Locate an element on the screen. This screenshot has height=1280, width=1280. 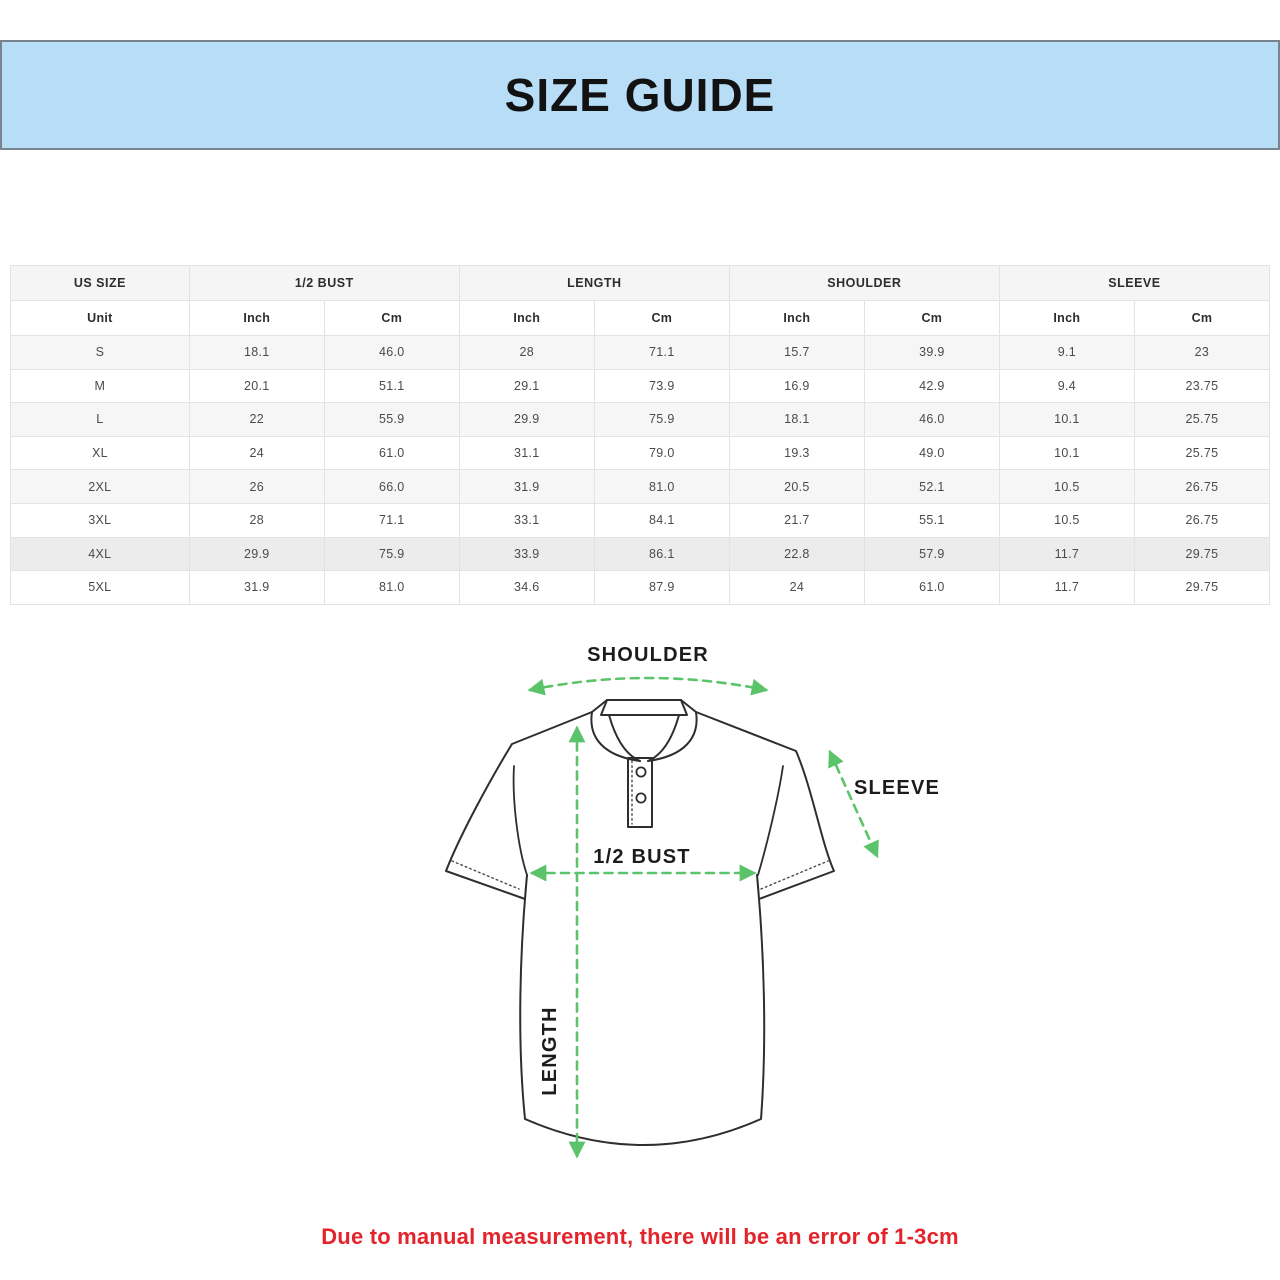
measurement-cell: 84.1 is located at coordinates (661, 520).